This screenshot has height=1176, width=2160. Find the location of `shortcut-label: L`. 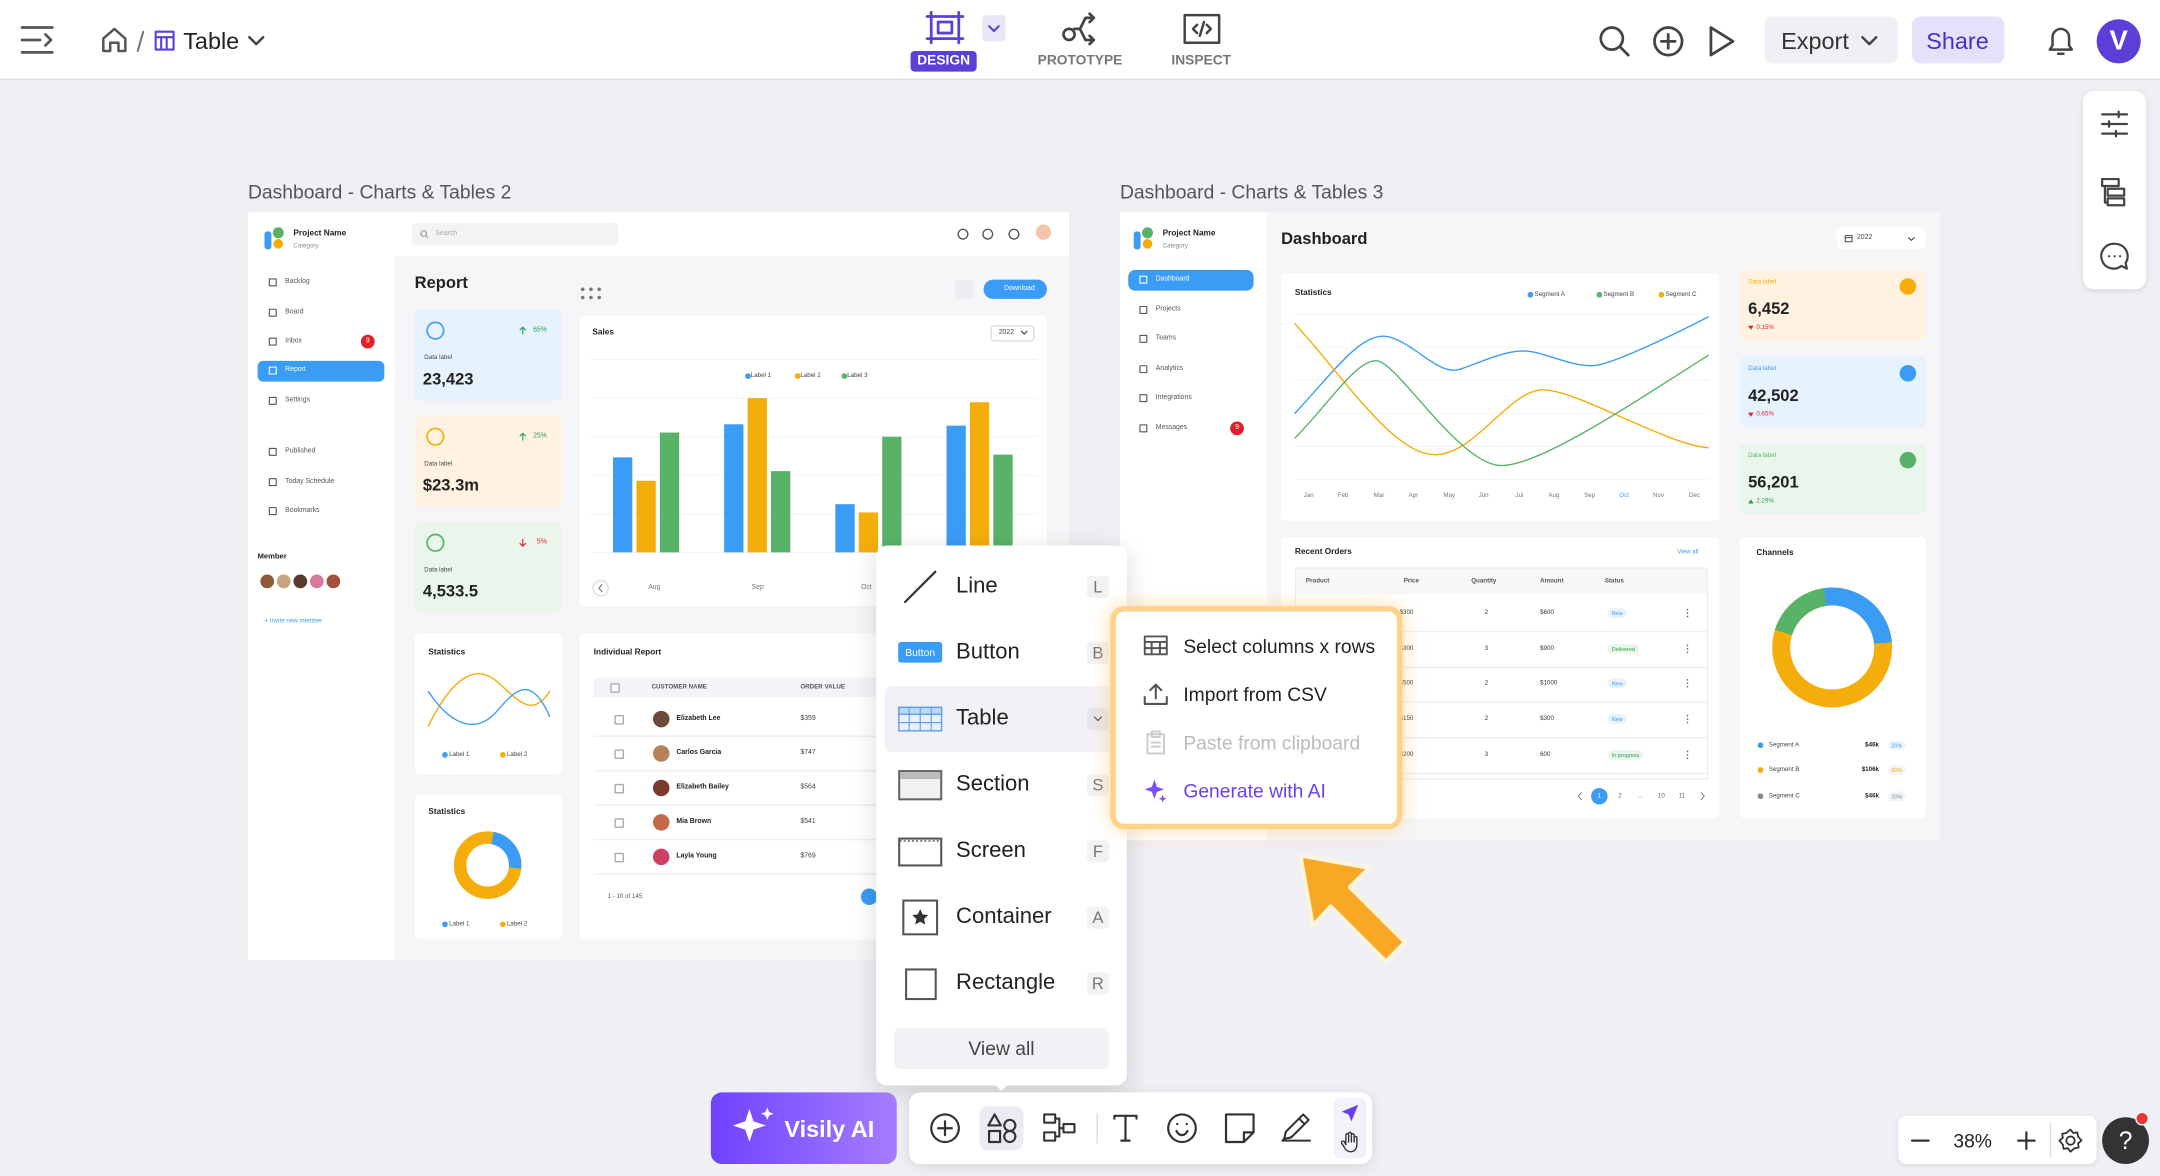

shortcut-label: L is located at coordinates (1098, 587).